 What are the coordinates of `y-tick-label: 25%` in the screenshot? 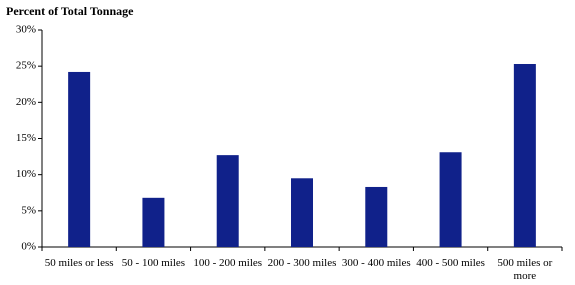 It's located at (26, 66).